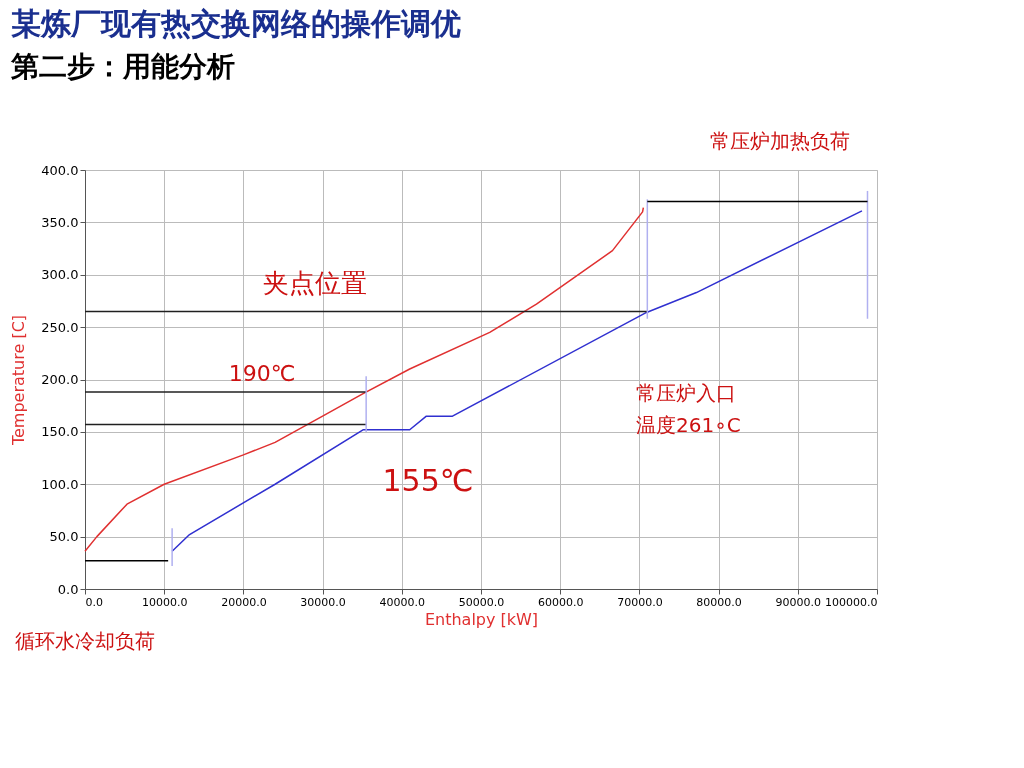 Image resolution: width=1024 pixels, height=768 pixels. I want to click on x-tick-label: 40000.0, so click(402, 602).